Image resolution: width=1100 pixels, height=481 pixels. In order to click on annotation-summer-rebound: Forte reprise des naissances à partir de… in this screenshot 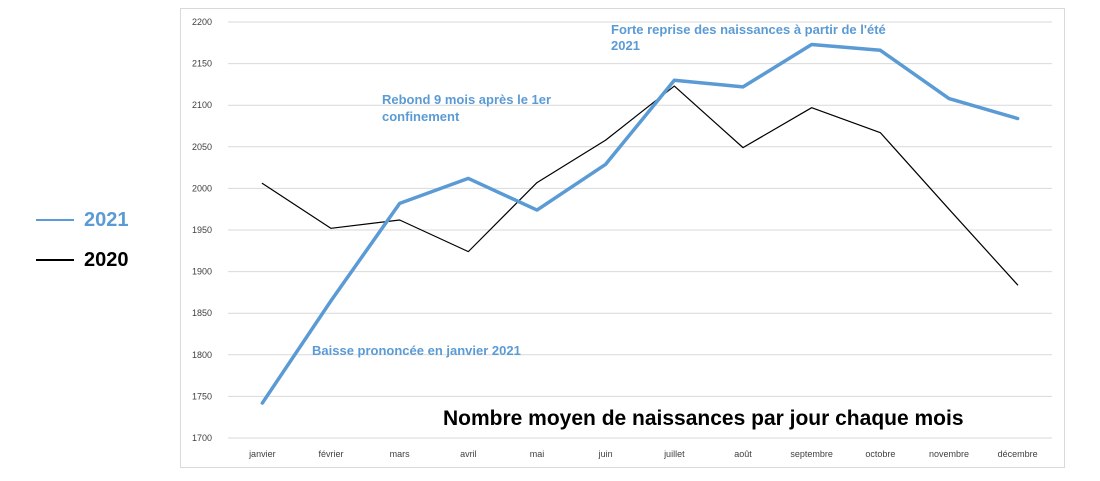, I will do `click(750, 37)`.